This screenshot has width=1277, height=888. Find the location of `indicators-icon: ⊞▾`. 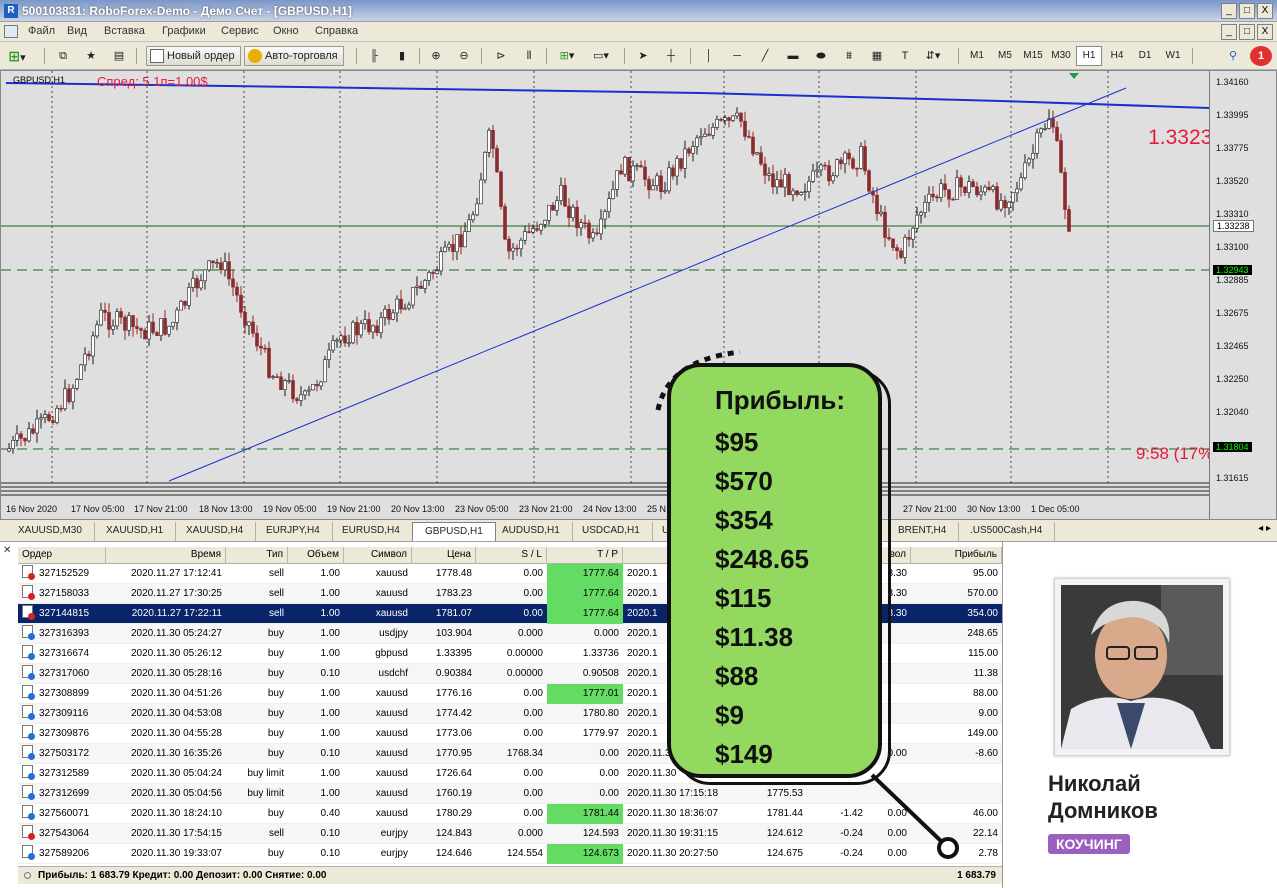

indicators-icon: ⊞▾ is located at coordinates (567, 56).